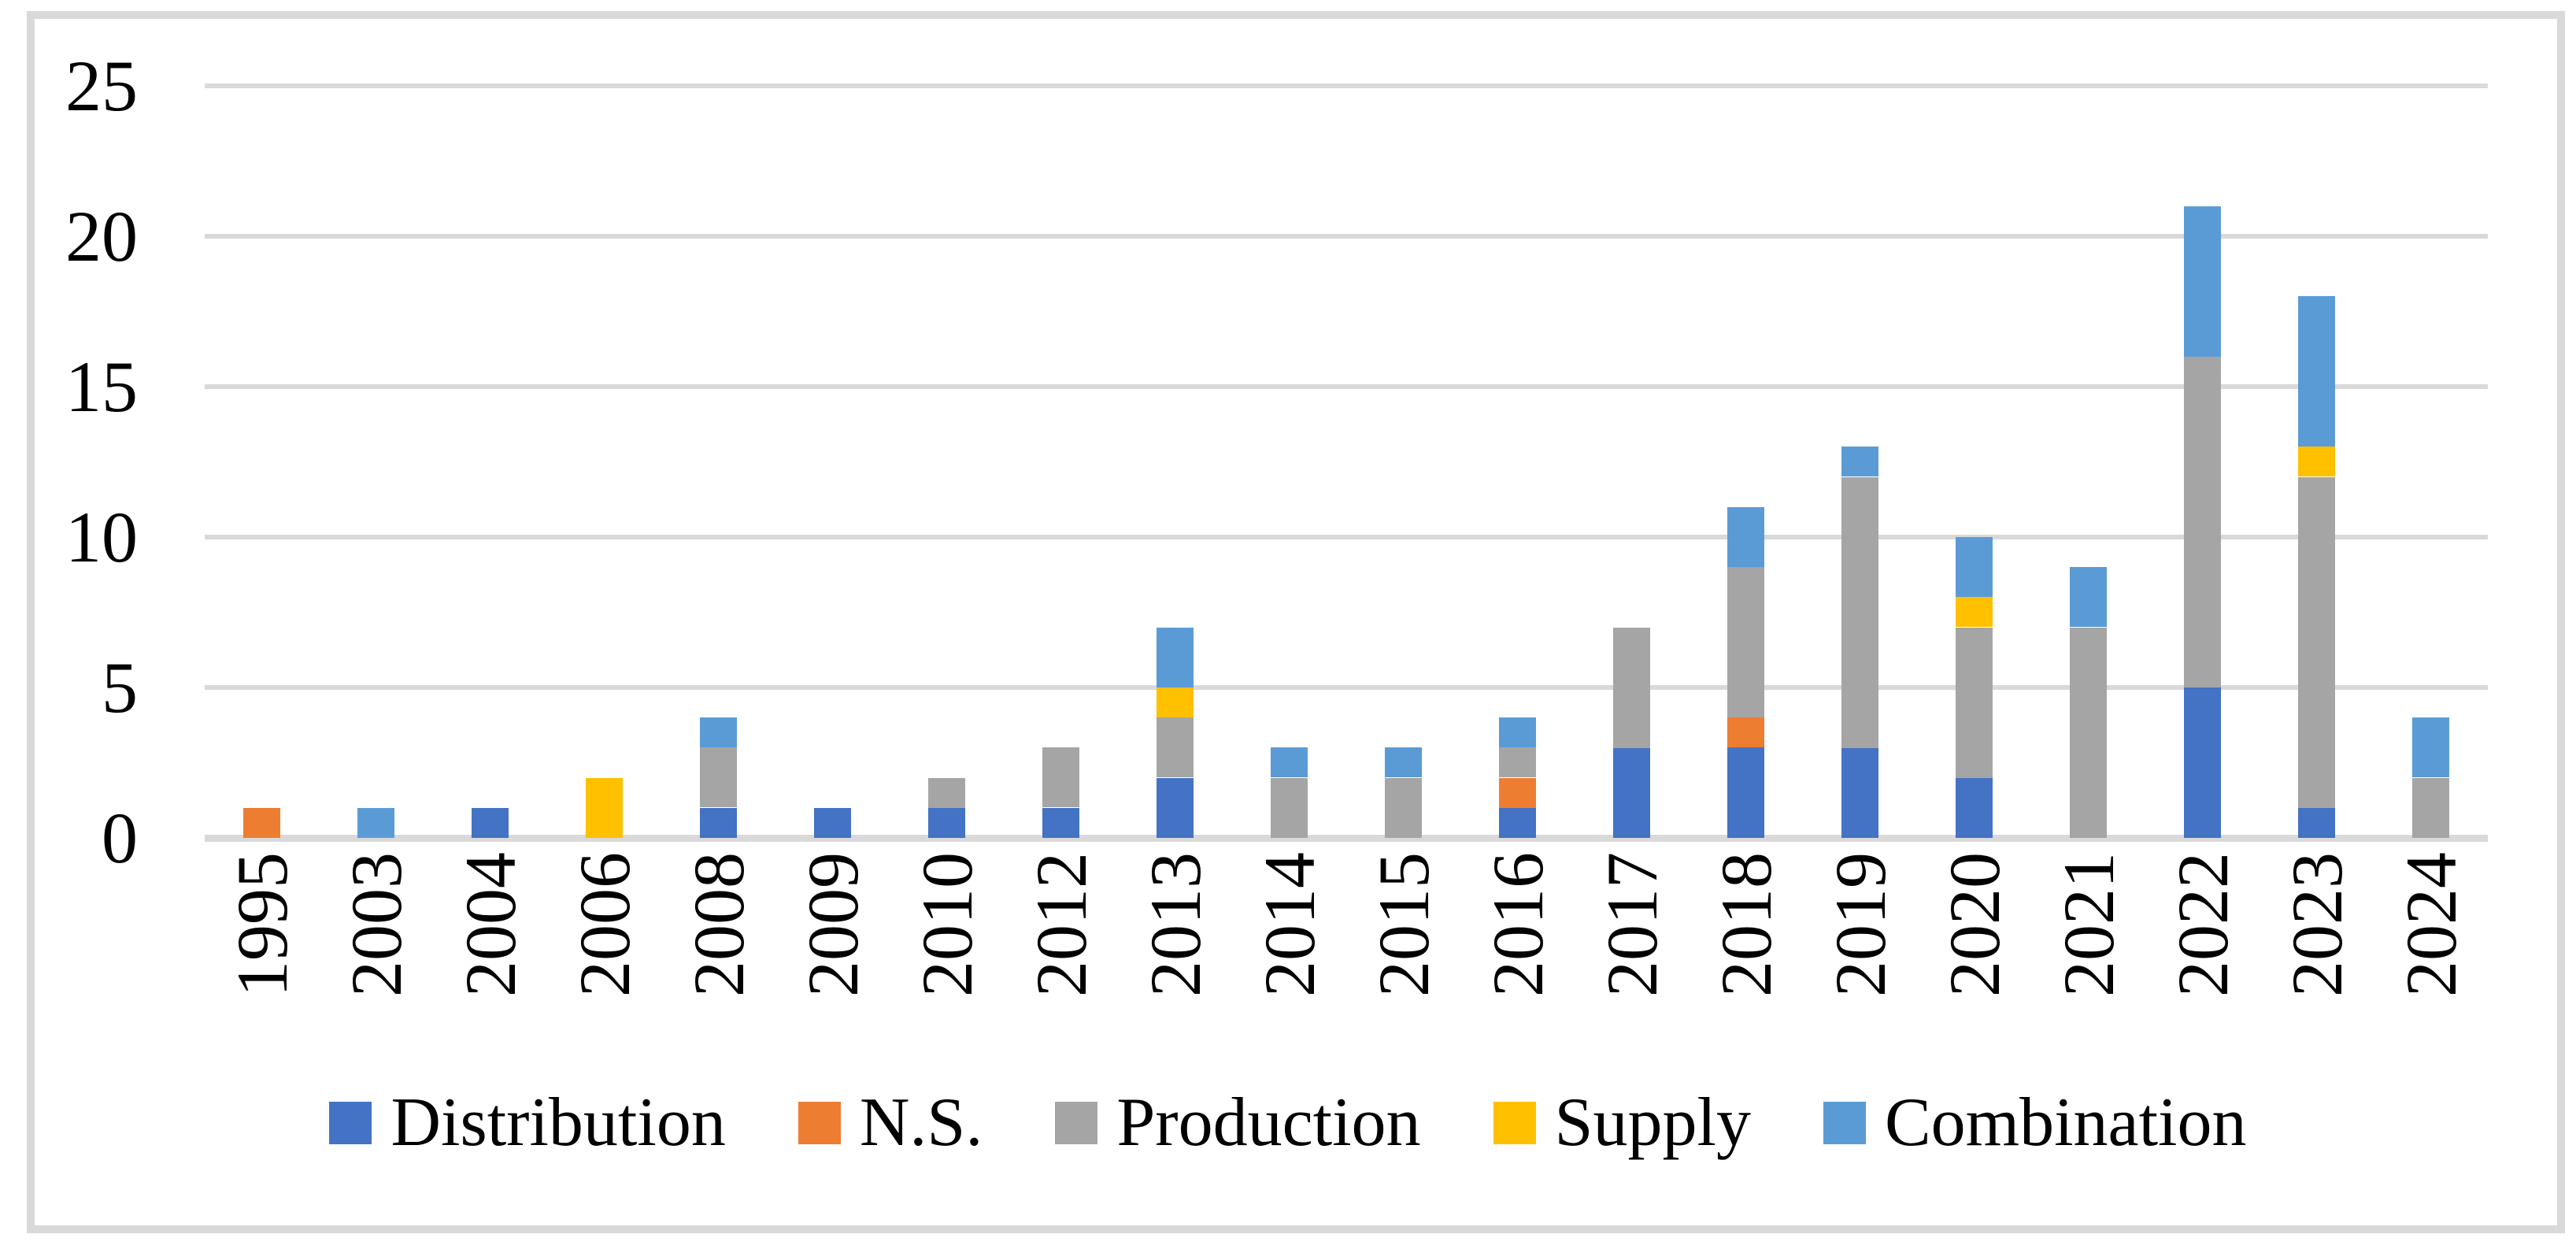 The width and height of the screenshot is (2576, 1249). Describe the element at coordinates (1346, 838) in the screenshot. I see `x-axis-line` at that location.